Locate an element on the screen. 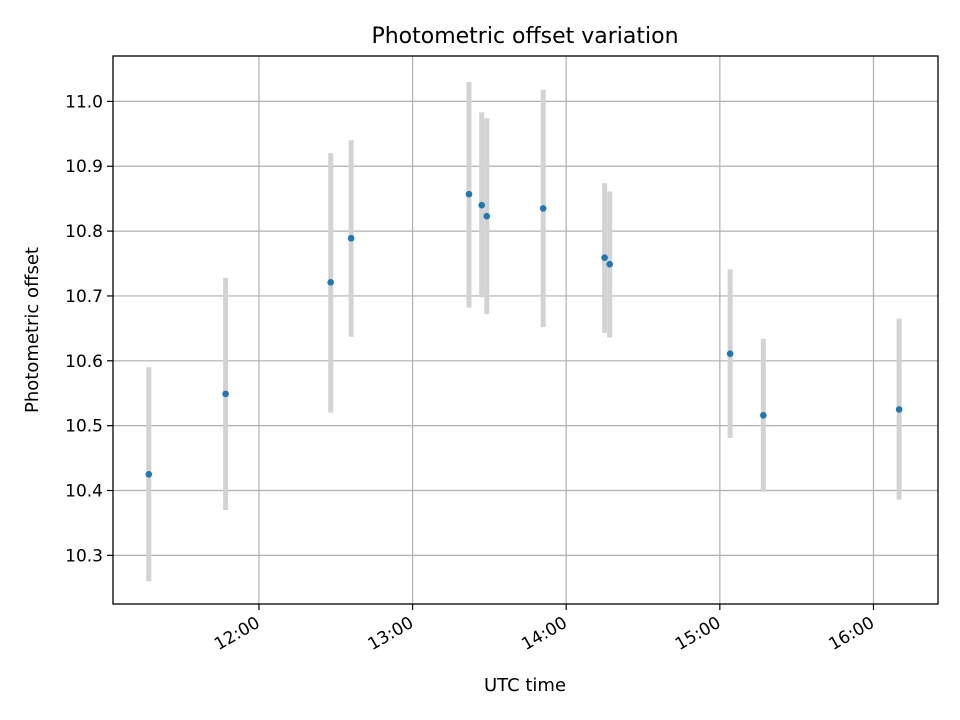  y-tick-label: 11.0 is located at coordinates (84, 102).